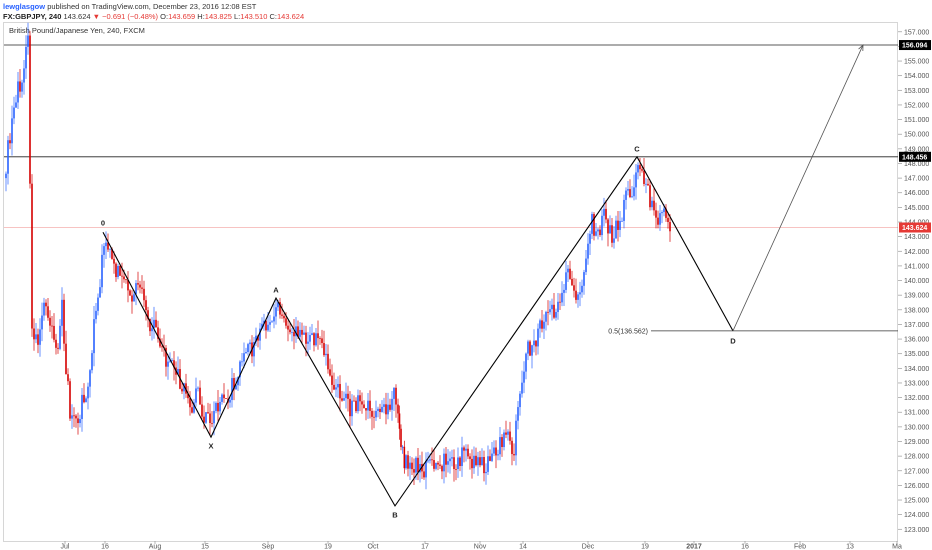  I want to click on pattern-point-label: C, so click(637, 148).